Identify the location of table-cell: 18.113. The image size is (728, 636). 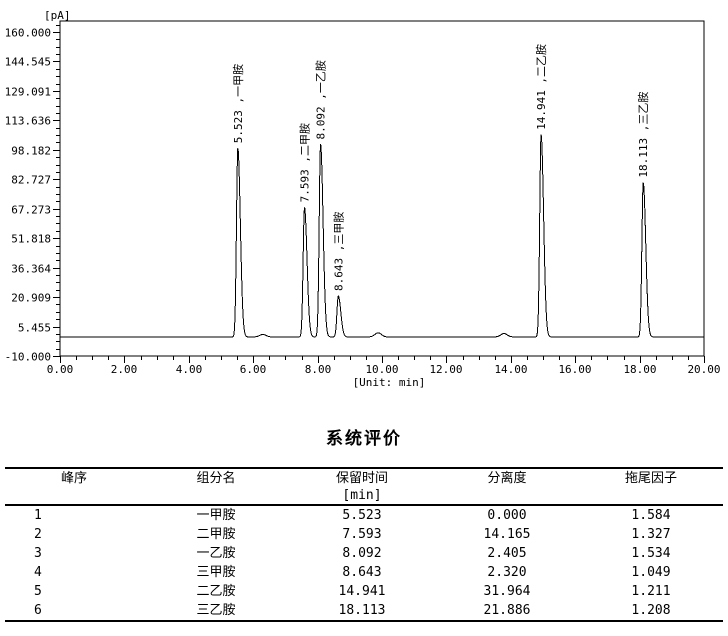
(362, 610).